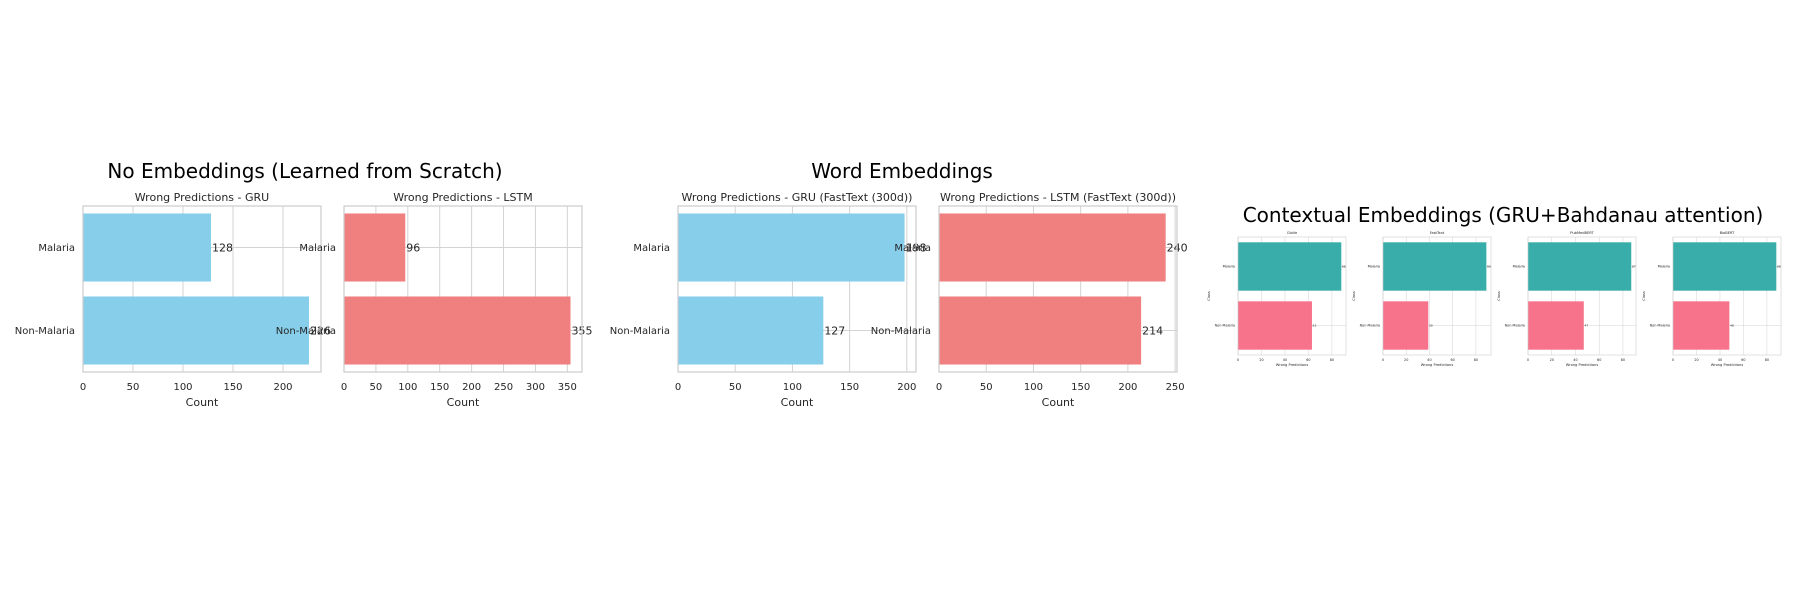 The height and width of the screenshot is (600, 1800). What do you see at coordinates (1437, 233) in the screenshot?
I see `chart-title: FastText` at bounding box center [1437, 233].